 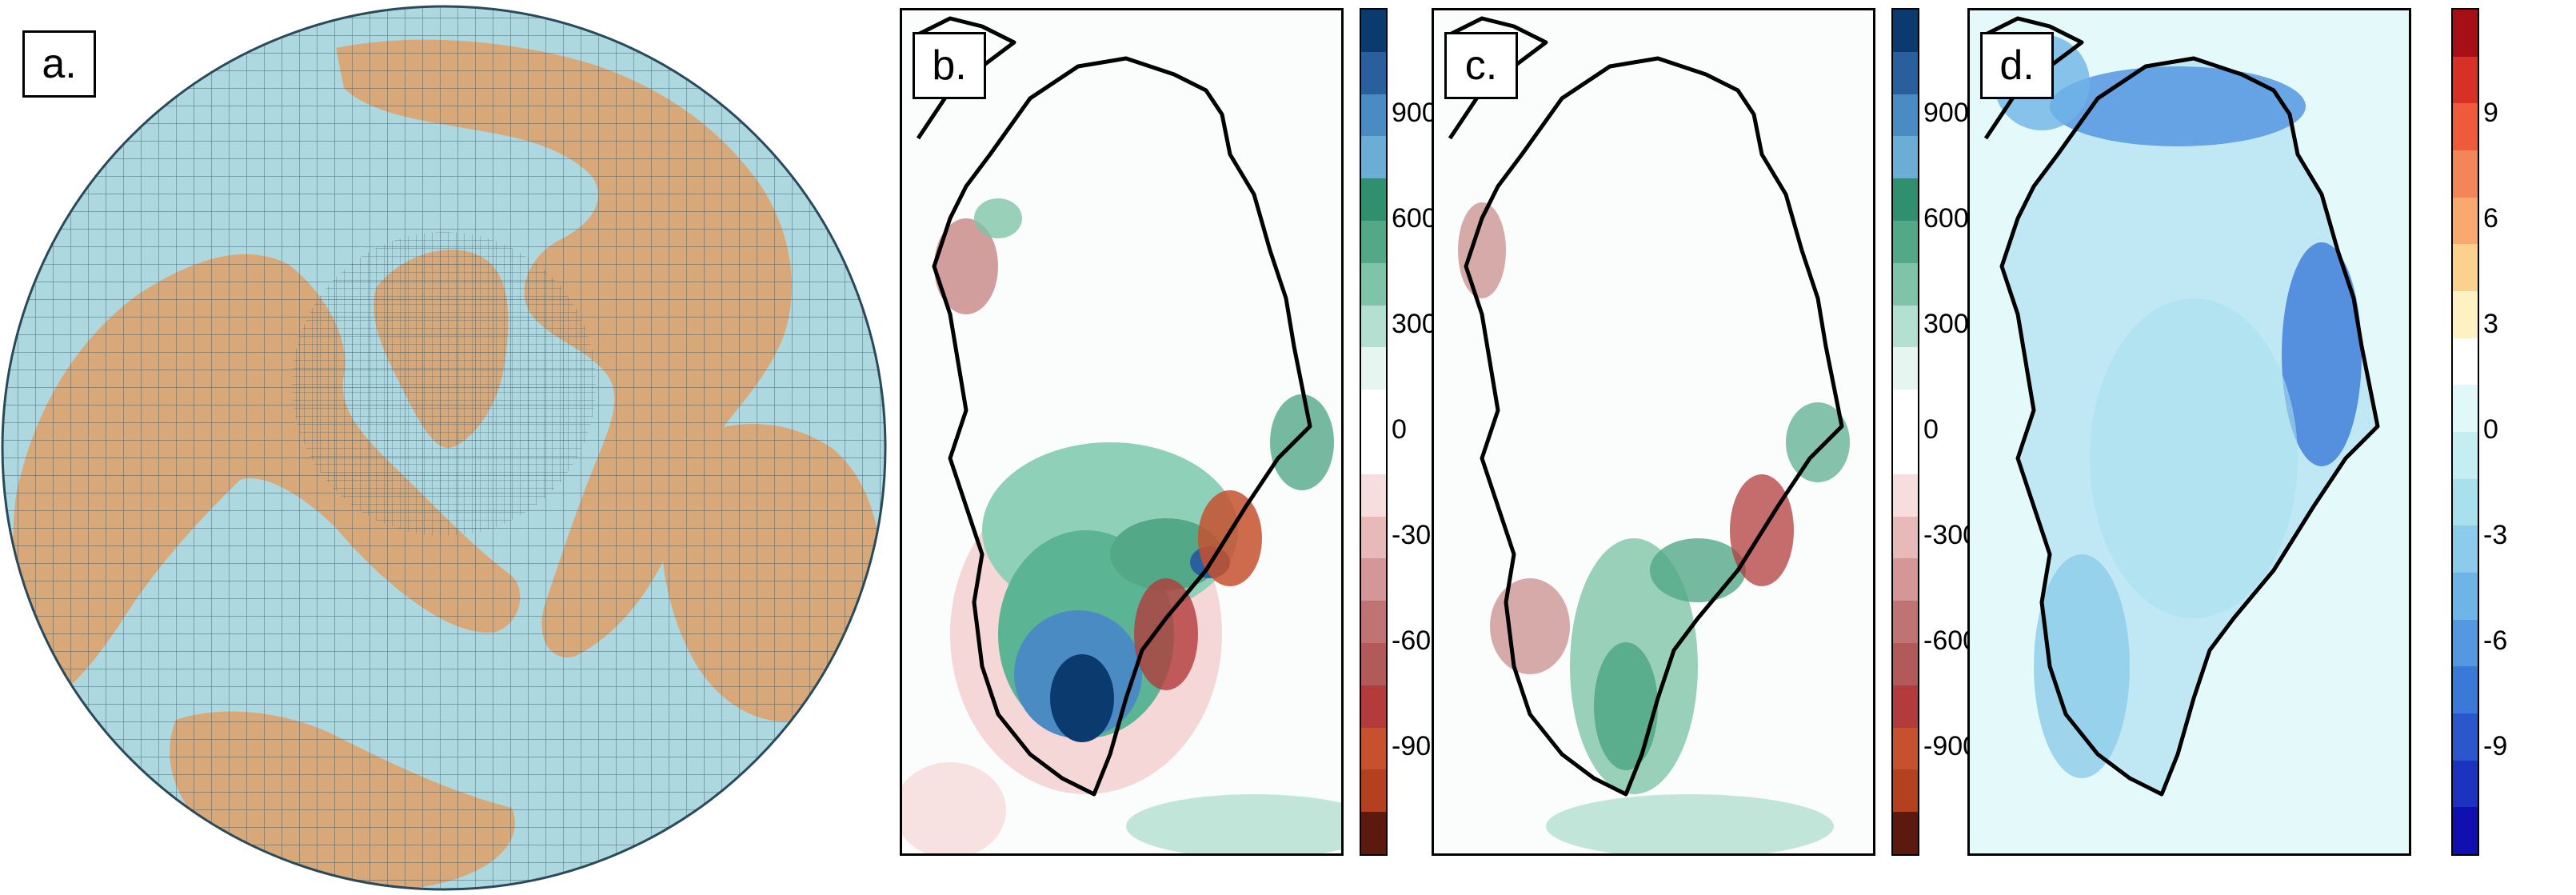 What do you see at coordinates (950, 65) in the screenshot?
I see `panel-b-label: b.` at bounding box center [950, 65].